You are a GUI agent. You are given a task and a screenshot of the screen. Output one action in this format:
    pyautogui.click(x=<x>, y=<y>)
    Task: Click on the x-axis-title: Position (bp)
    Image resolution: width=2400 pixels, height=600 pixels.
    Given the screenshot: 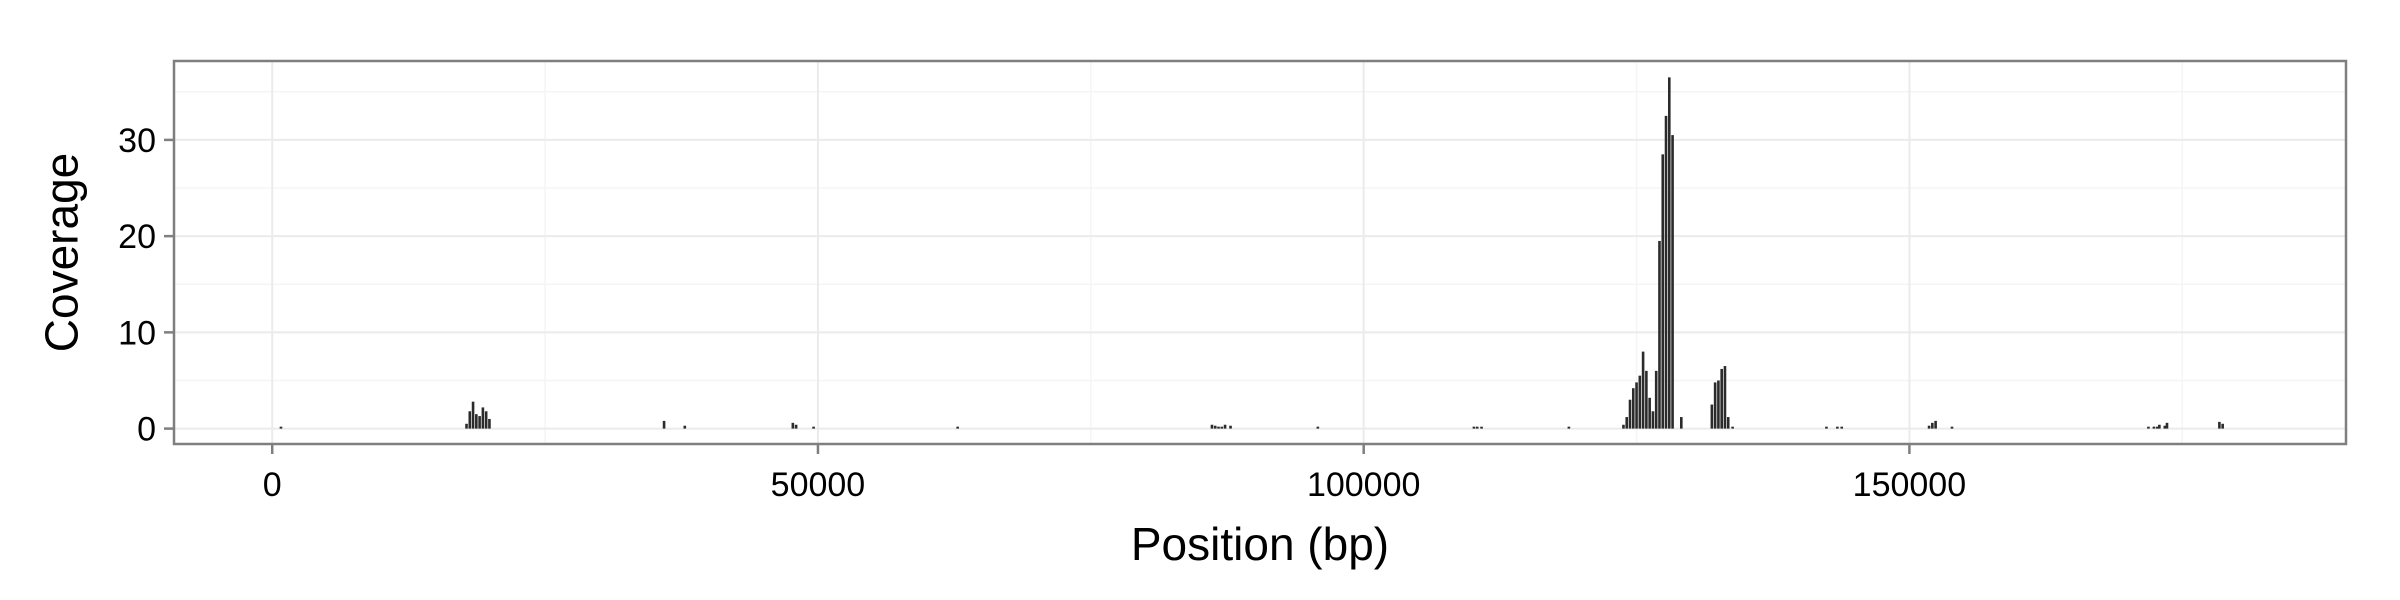 What is the action you would take?
    pyautogui.click(x=1260, y=544)
    